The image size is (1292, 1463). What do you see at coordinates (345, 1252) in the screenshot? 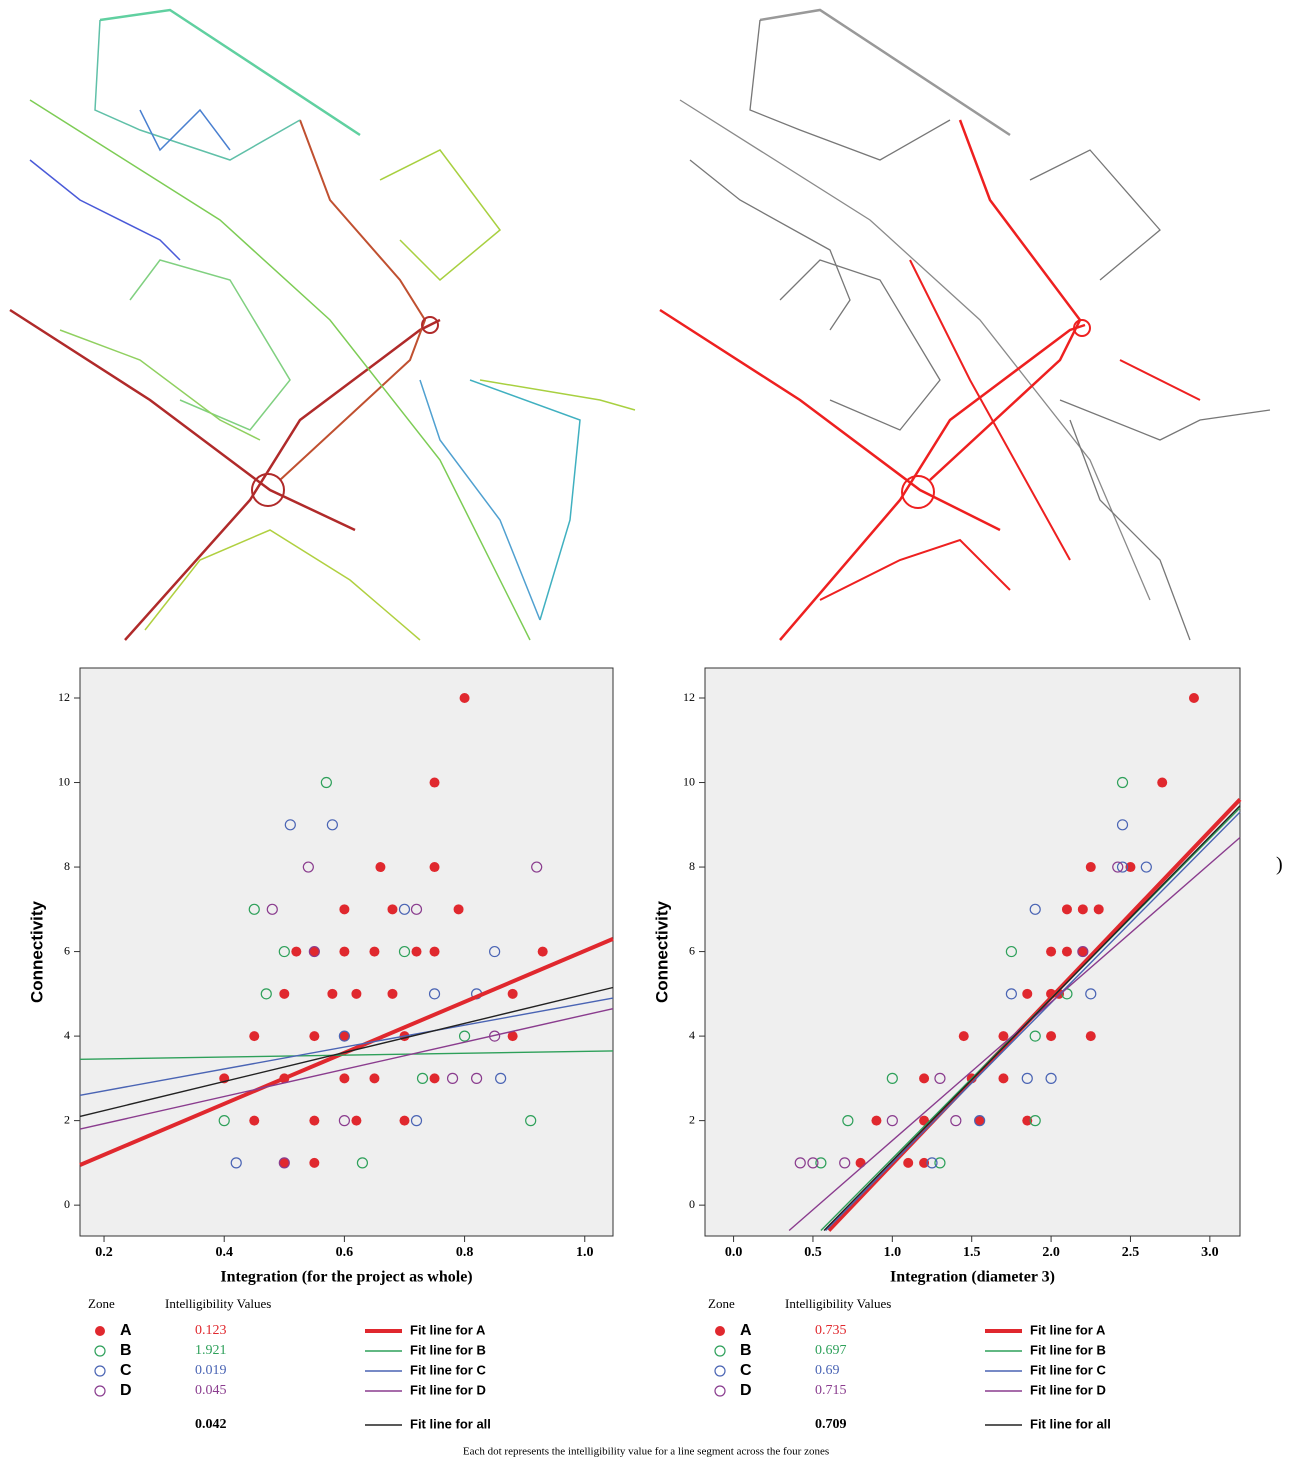
I see `x-tick-label: 0.6` at bounding box center [345, 1252].